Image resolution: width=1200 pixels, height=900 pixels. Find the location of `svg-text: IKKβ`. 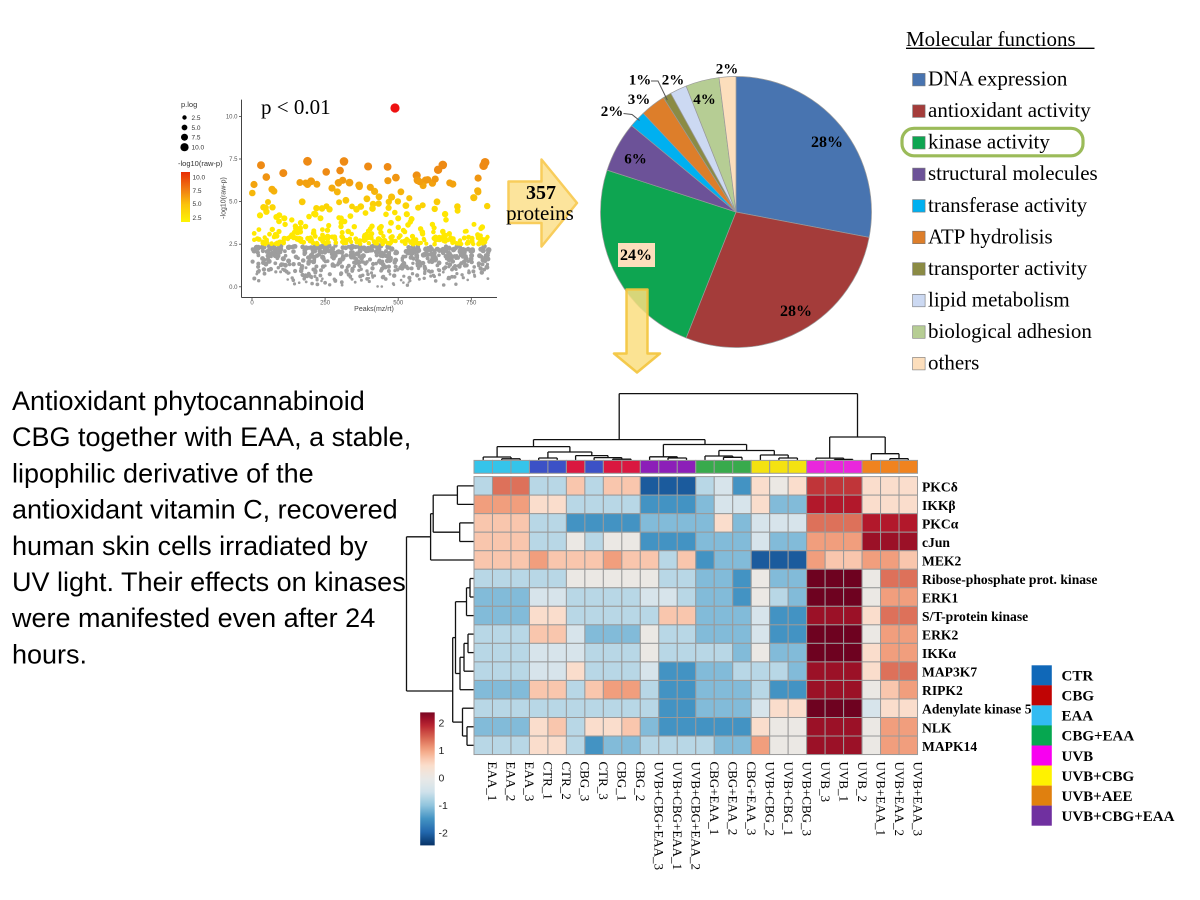

svg-text: IKKβ is located at coordinates (939, 505).